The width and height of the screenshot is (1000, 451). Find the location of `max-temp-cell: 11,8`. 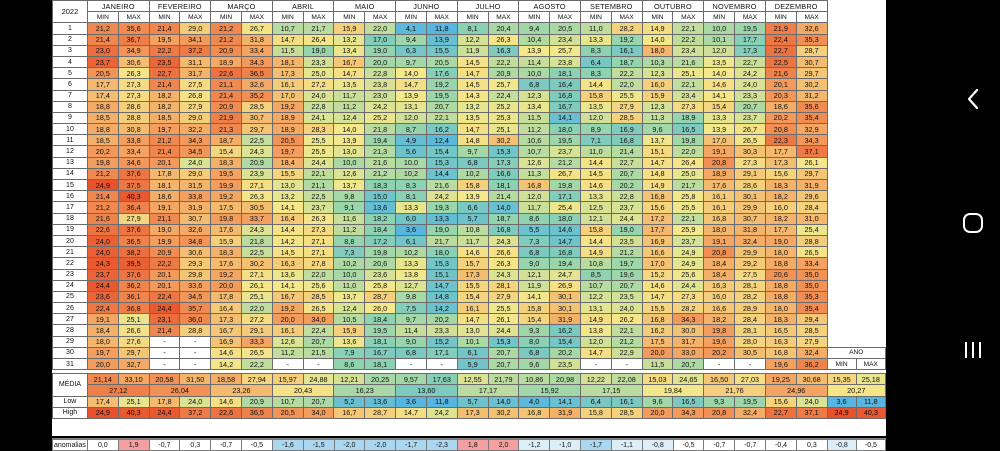

max-temp-cell: 11,8 is located at coordinates (441, 28).